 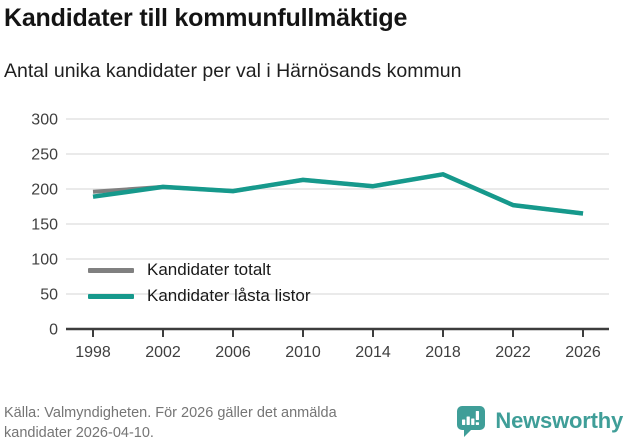 What do you see at coordinates (44, 120) in the screenshot?
I see `y-tick-label: 300` at bounding box center [44, 120].